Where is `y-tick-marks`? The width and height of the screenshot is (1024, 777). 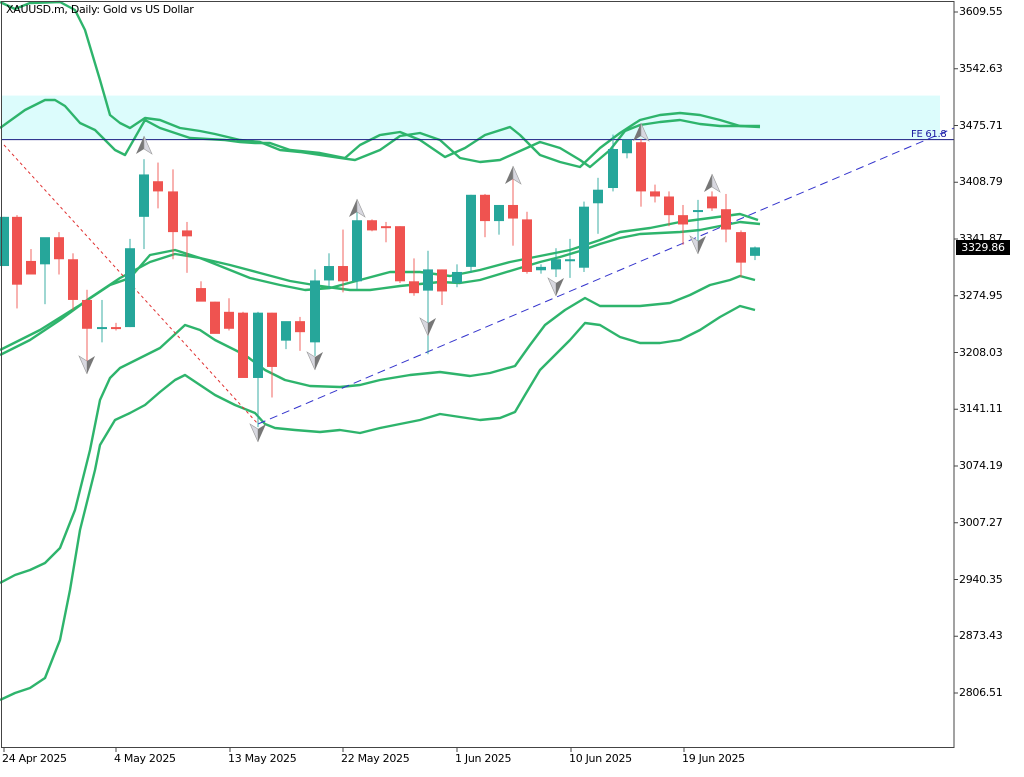
y-tick-marks is located at coordinates (956, 352).